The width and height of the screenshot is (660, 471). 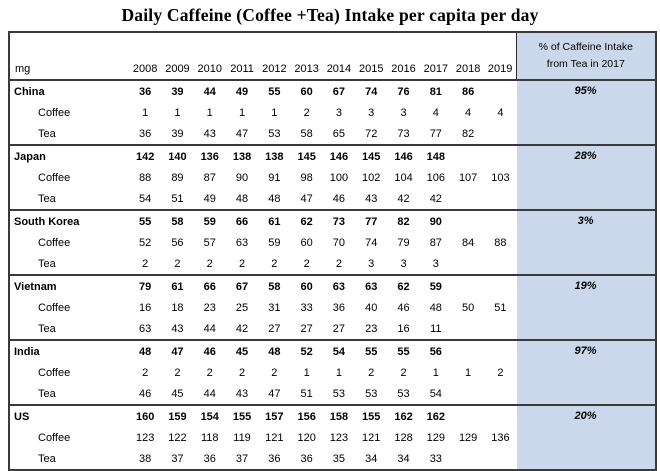 I want to click on value-cell: 106, so click(x=435, y=177).